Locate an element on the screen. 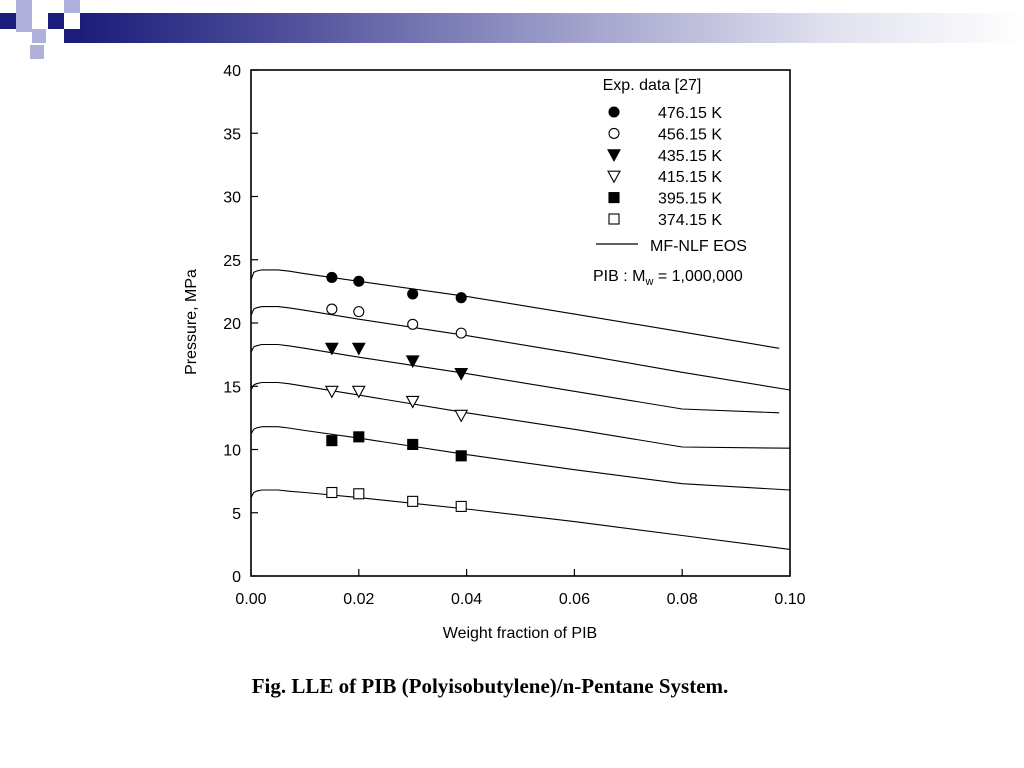 Image resolution: width=1024 pixels, height=768 pixels. x-tick-label: 0.04 is located at coordinates (466, 599).